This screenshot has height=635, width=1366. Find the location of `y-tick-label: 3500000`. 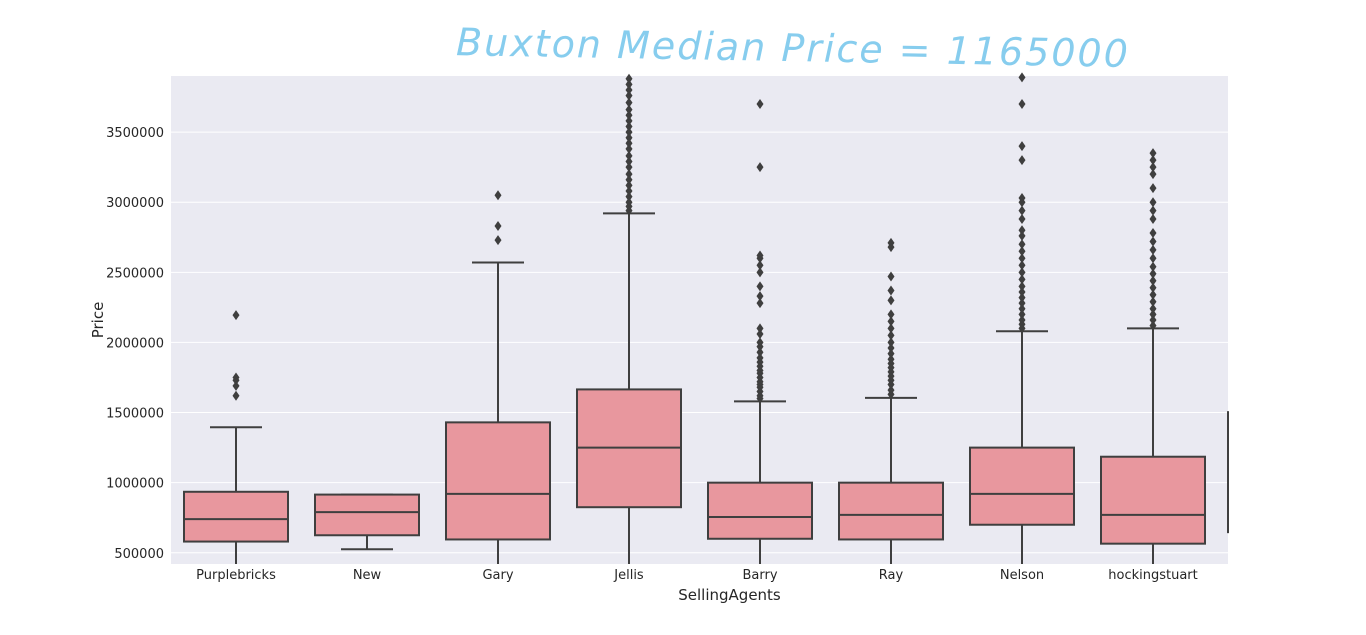

y-tick-label: 3500000 is located at coordinates (135, 133).